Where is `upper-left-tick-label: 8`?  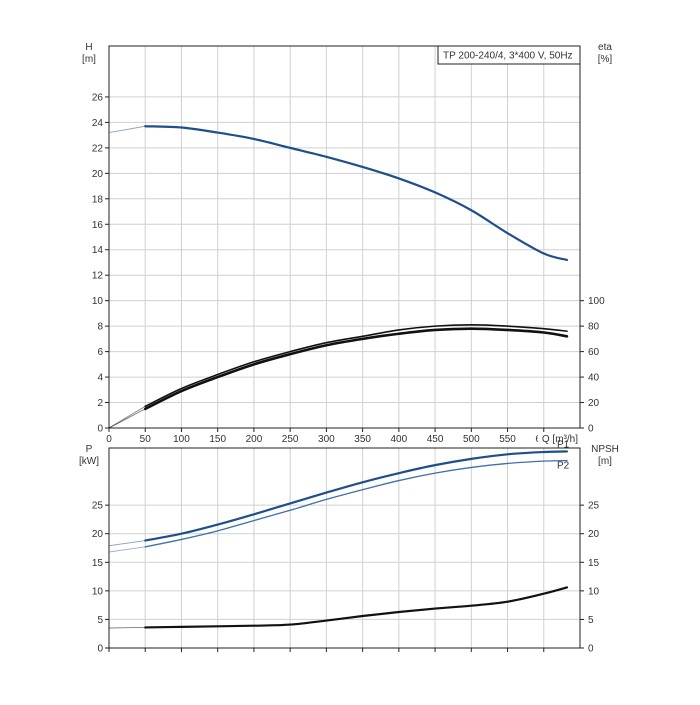
upper-left-tick-label: 8 is located at coordinates (100, 327).